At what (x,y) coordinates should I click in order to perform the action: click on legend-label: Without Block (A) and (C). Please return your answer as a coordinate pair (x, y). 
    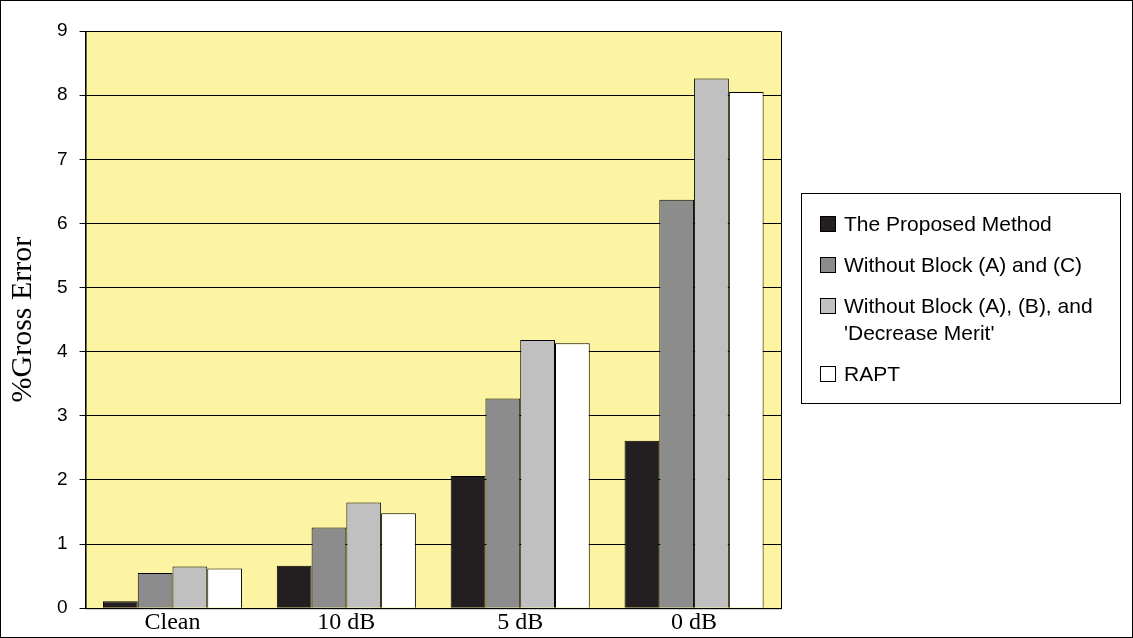
    Looking at the image, I should click on (963, 265).